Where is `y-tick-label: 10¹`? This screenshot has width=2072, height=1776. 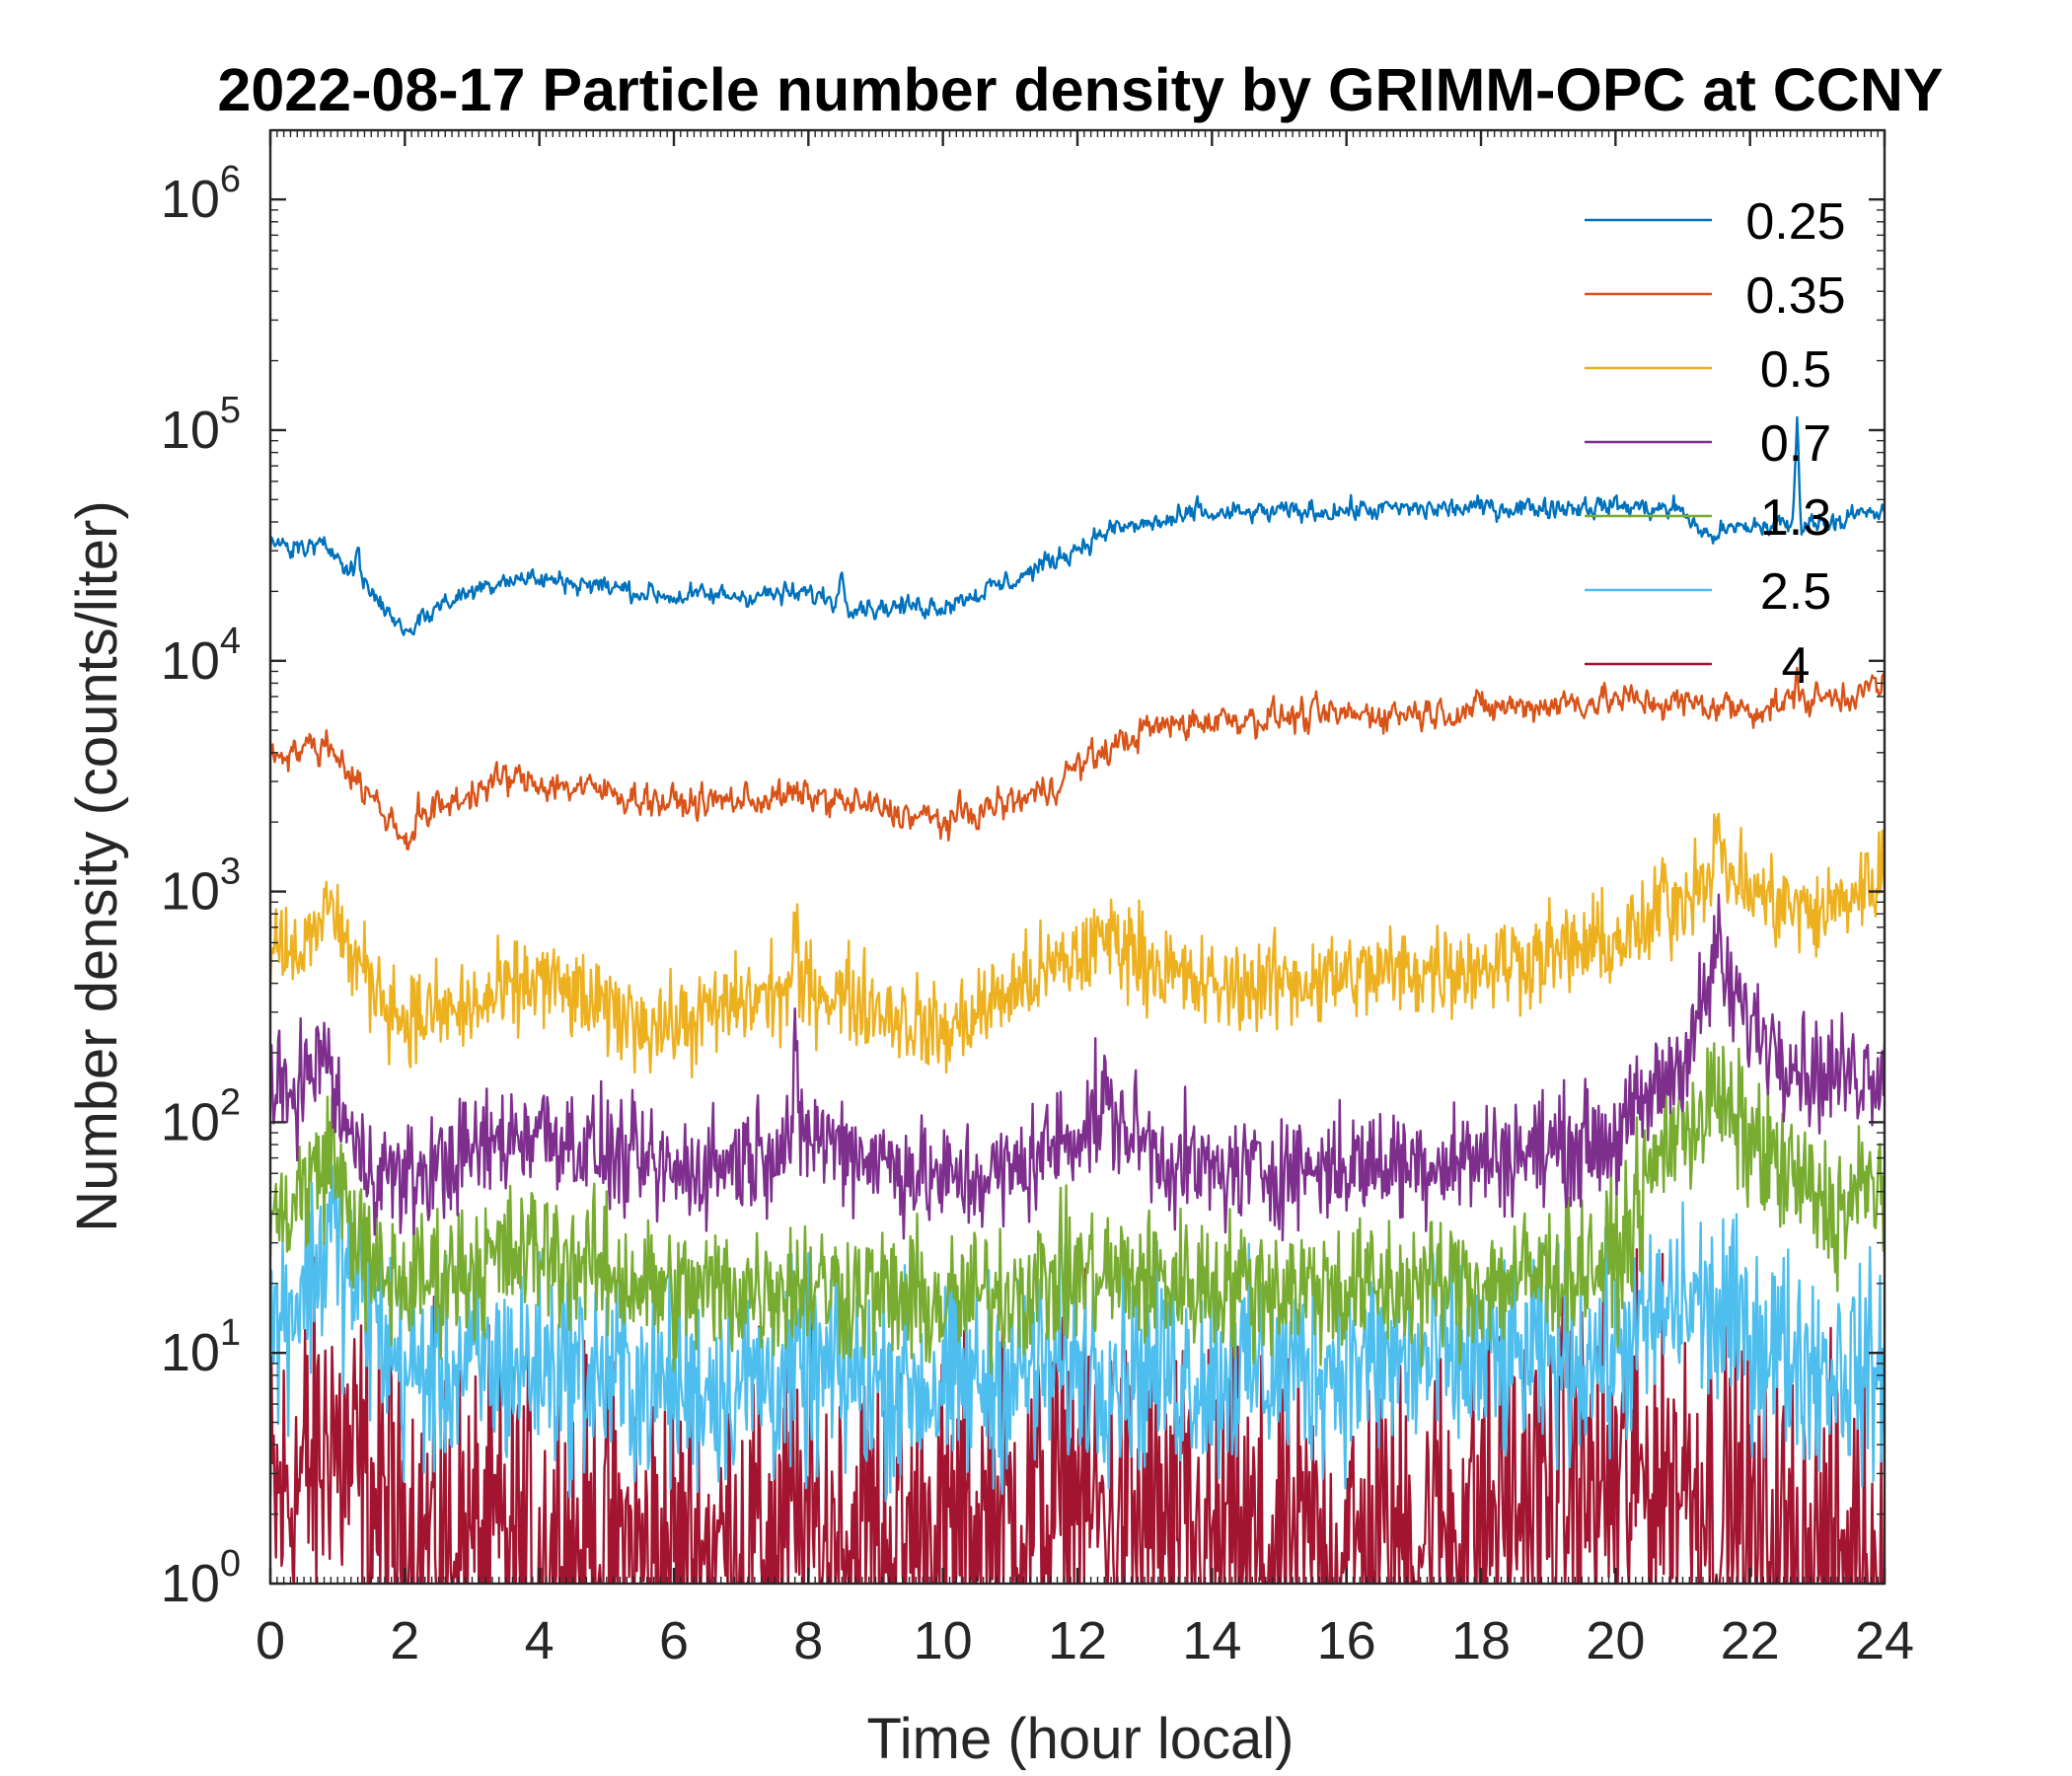
y-tick-label: 10¹ is located at coordinates (201, 1347).